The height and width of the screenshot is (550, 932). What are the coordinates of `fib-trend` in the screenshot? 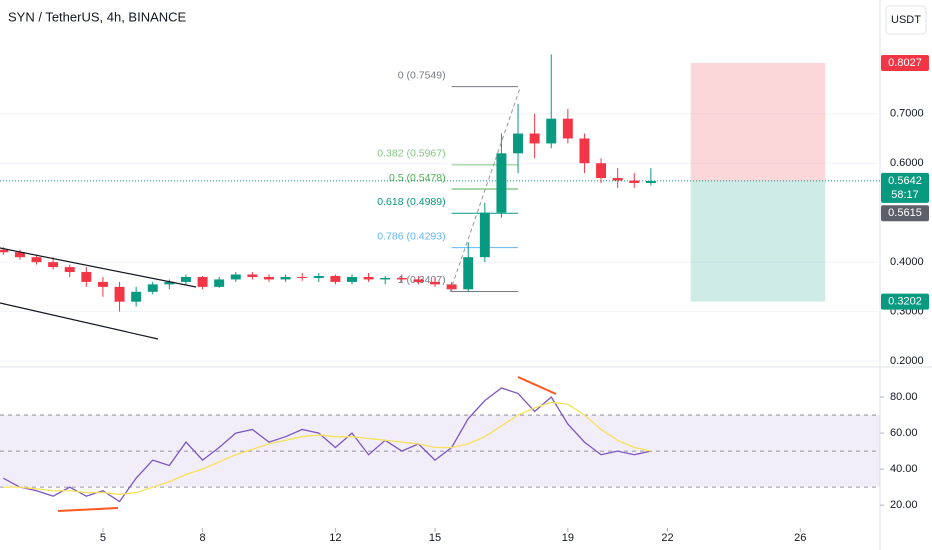 It's located at (485, 190).